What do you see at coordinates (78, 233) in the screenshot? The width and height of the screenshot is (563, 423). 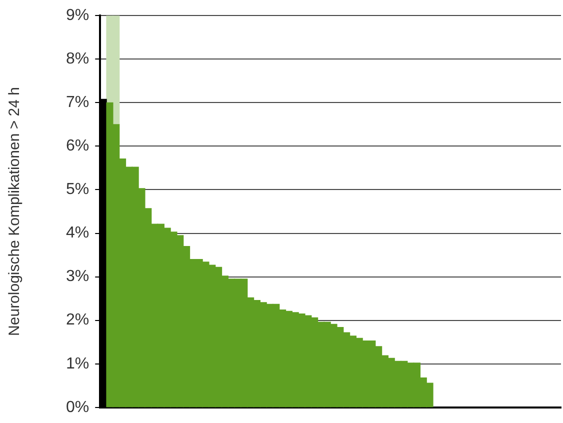 I see `y-tick-label: 4%` at bounding box center [78, 233].